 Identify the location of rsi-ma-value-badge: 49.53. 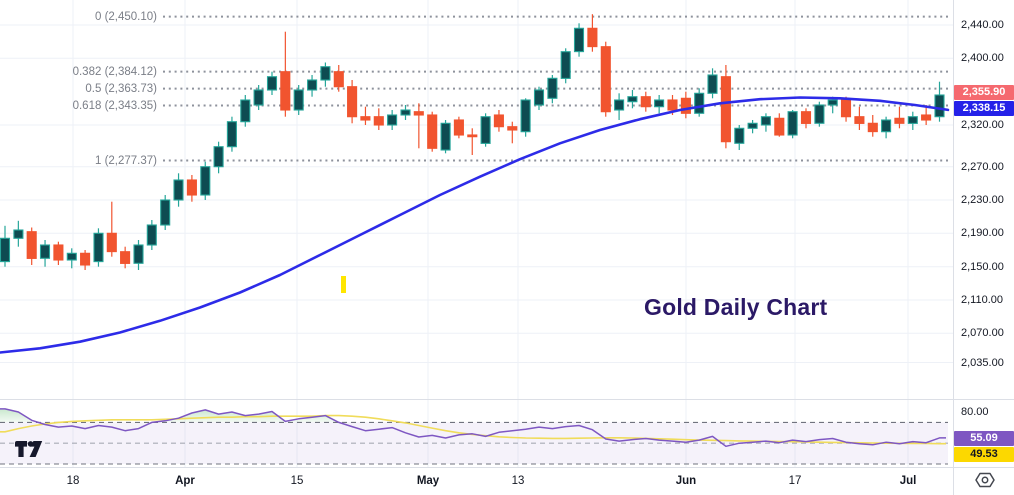
(984, 454).